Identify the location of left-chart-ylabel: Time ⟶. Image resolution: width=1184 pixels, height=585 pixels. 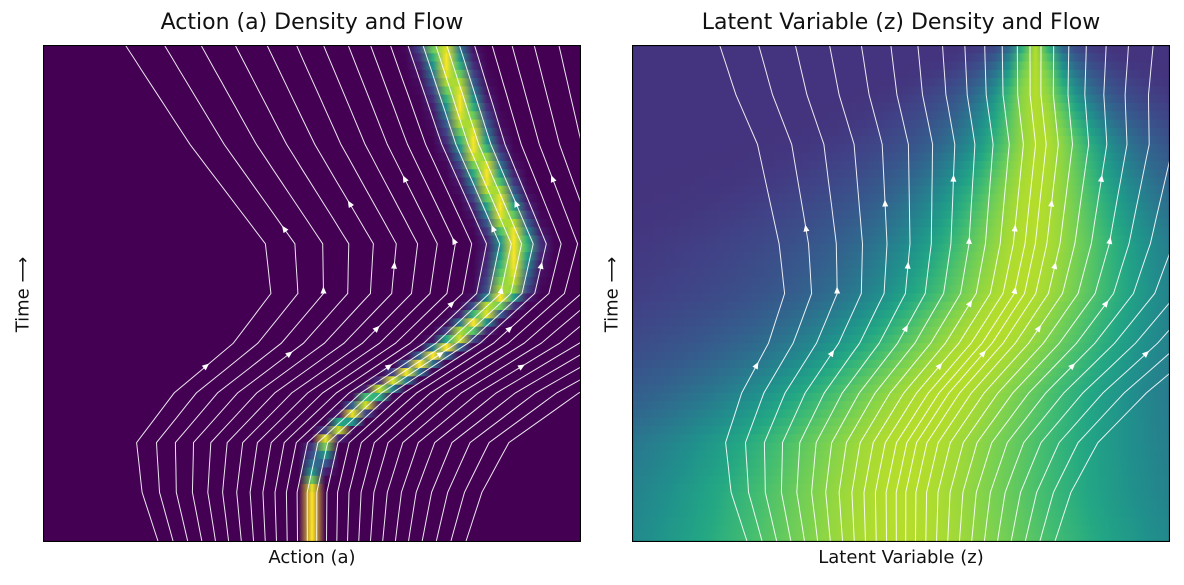
(23, 294).